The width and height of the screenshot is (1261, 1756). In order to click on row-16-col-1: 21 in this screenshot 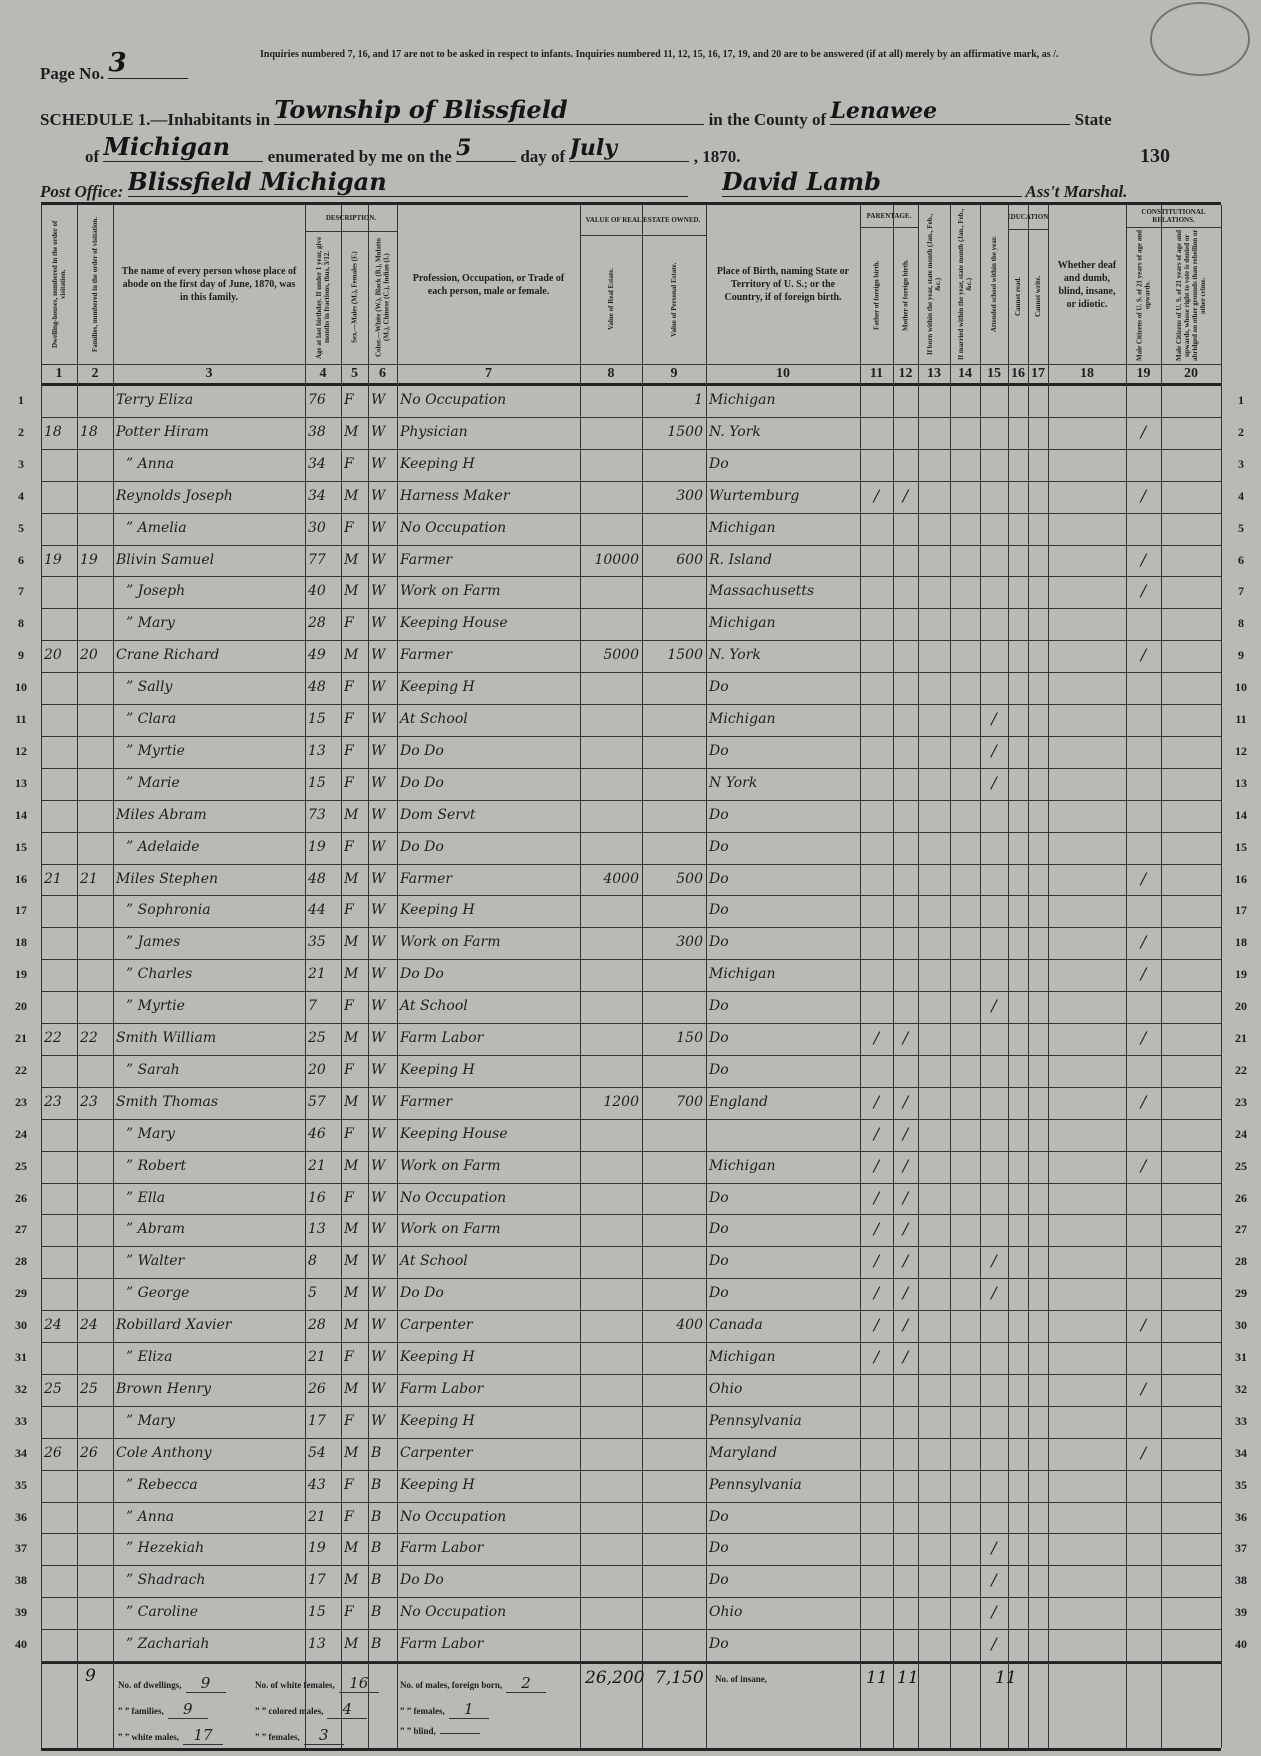, I will do `click(53, 878)`.